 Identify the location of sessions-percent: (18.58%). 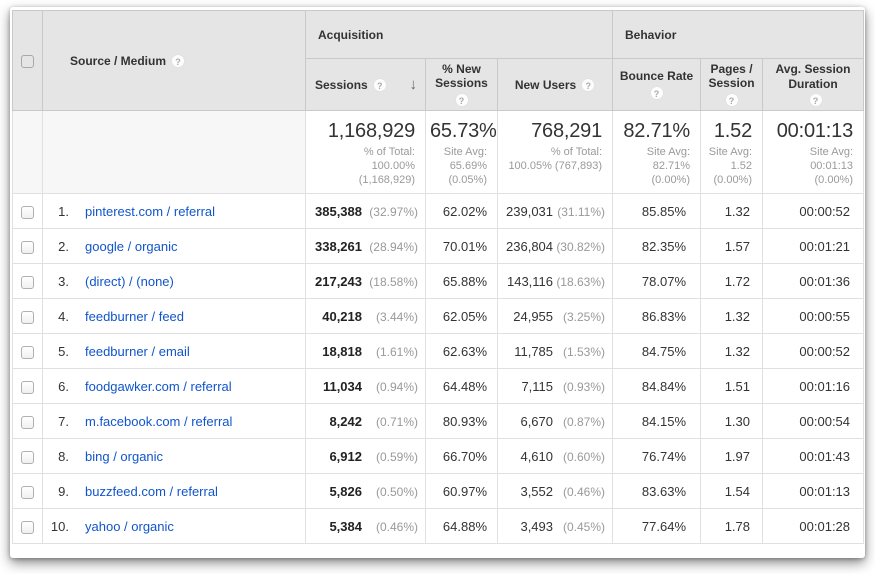
(393, 281).